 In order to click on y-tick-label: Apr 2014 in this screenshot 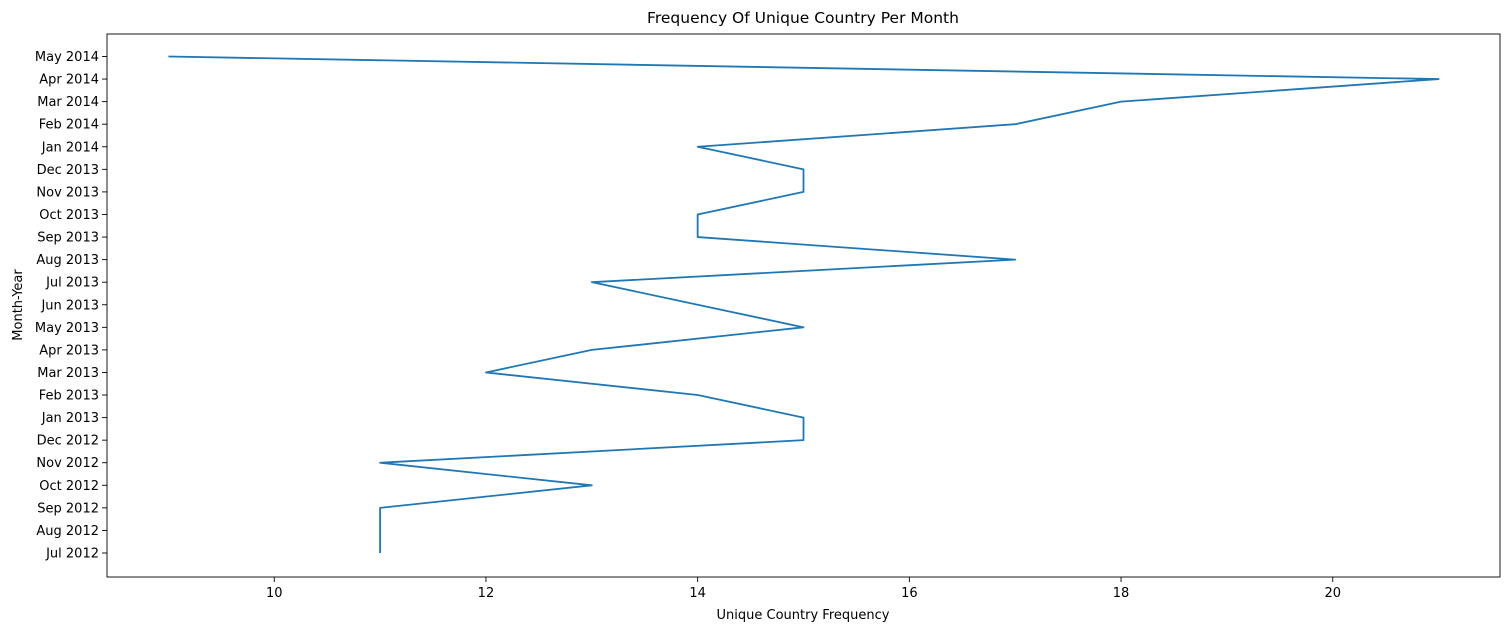, I will do `click(69, 80)`.